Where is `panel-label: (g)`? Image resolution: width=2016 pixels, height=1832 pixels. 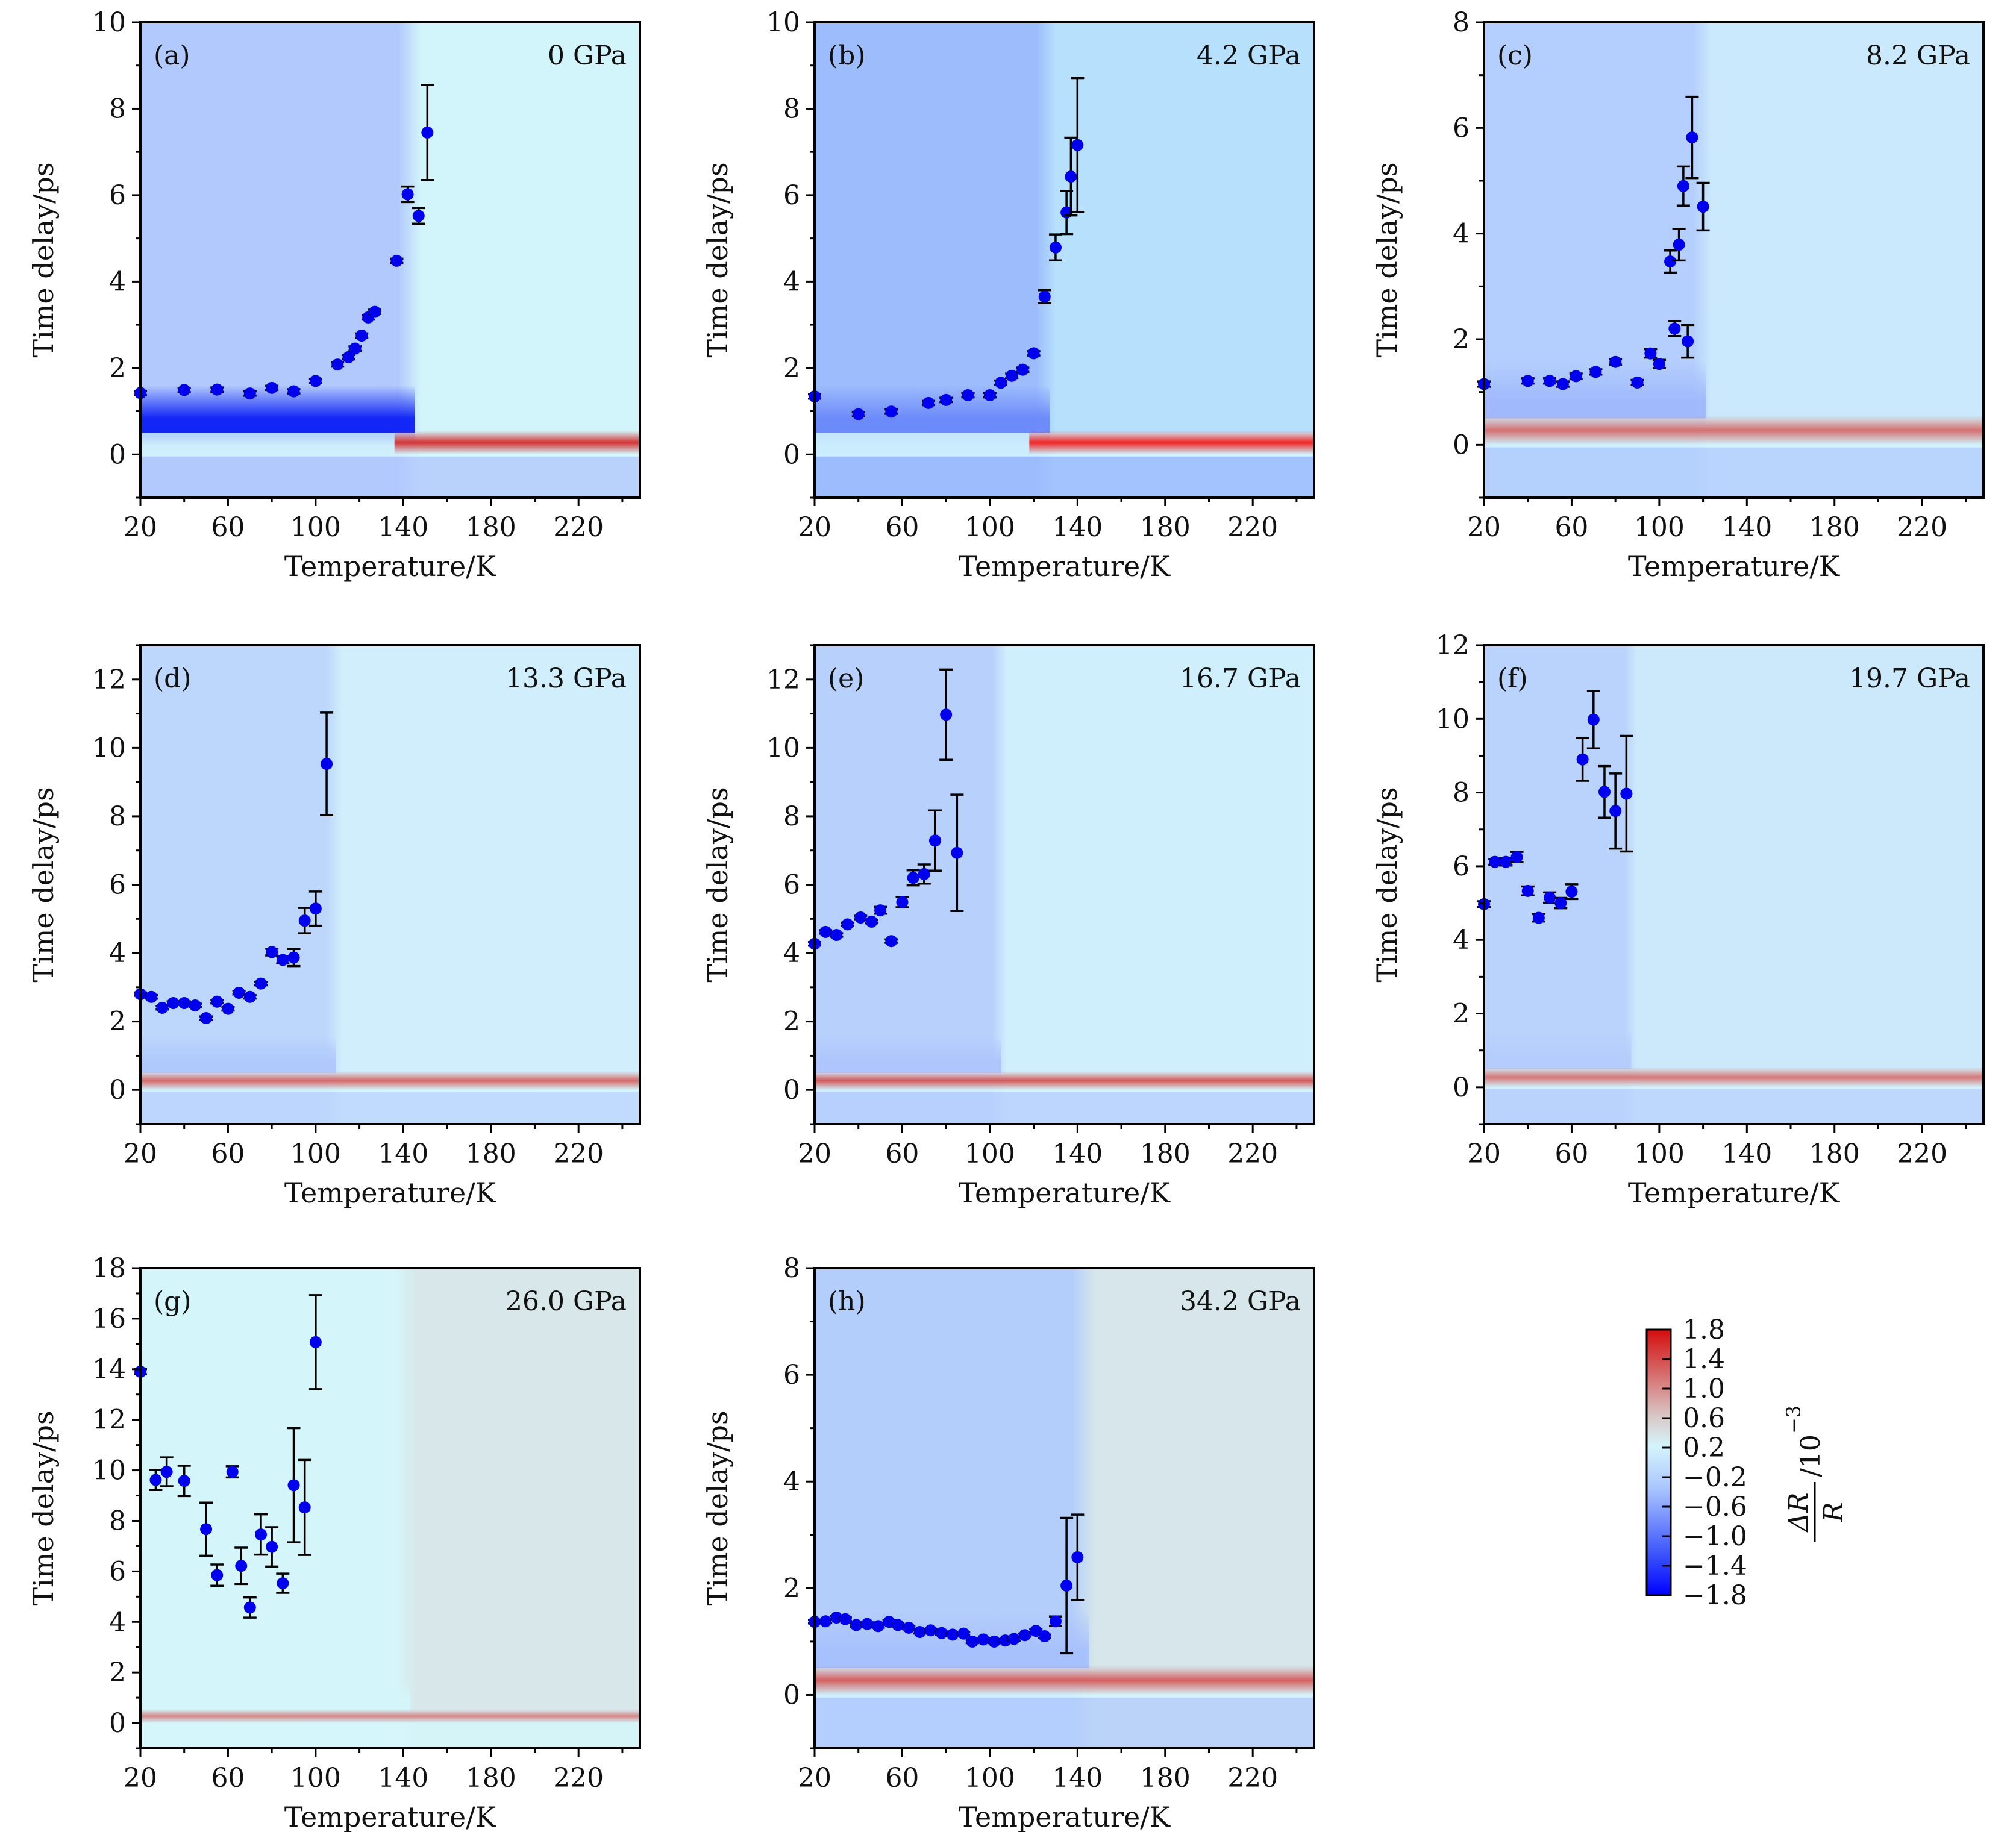 panel-label: (g) is located at coordinates (173, 1301).